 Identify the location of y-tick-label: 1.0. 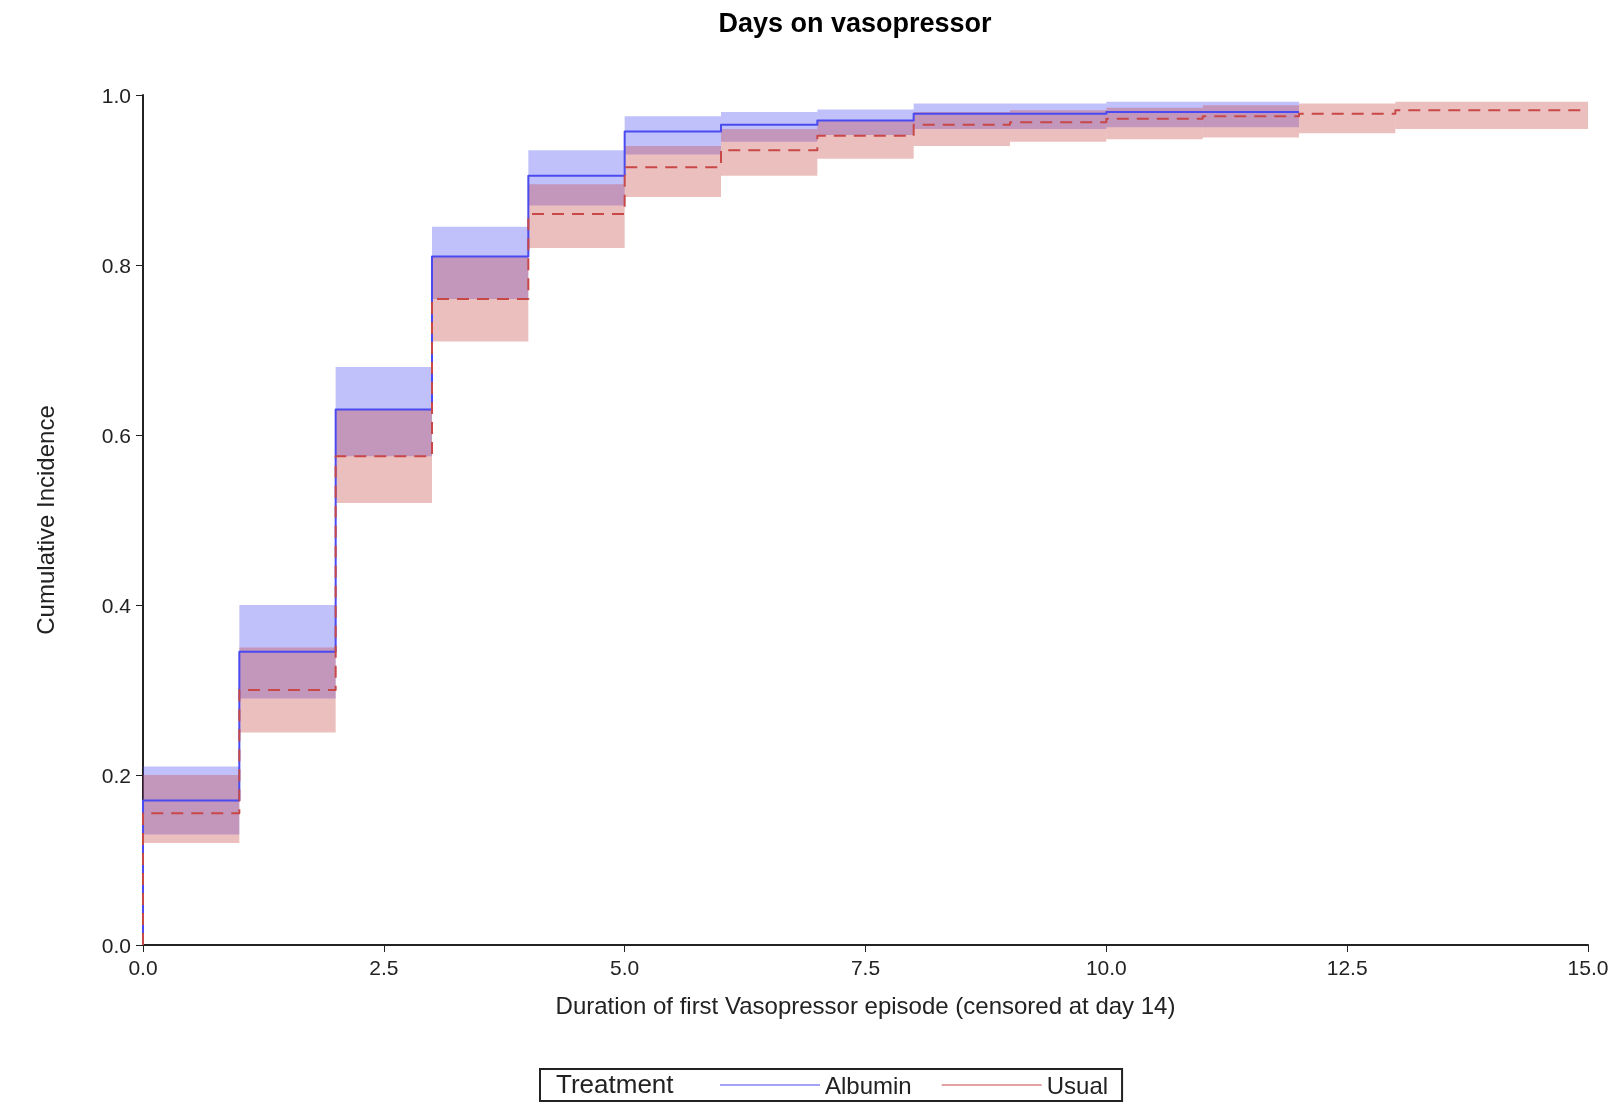
(116, 95).